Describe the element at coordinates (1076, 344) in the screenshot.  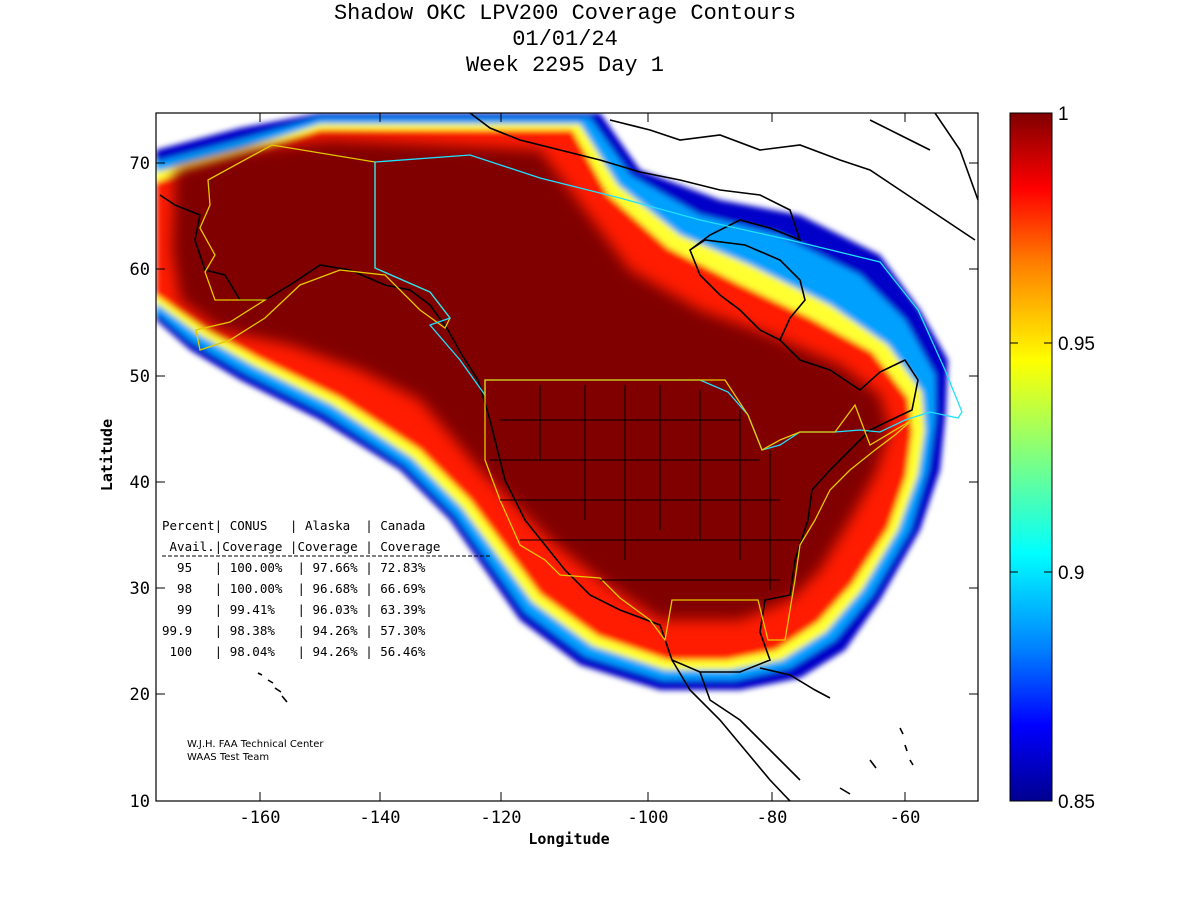
I see `colorbar-label: 0.95` at that location.